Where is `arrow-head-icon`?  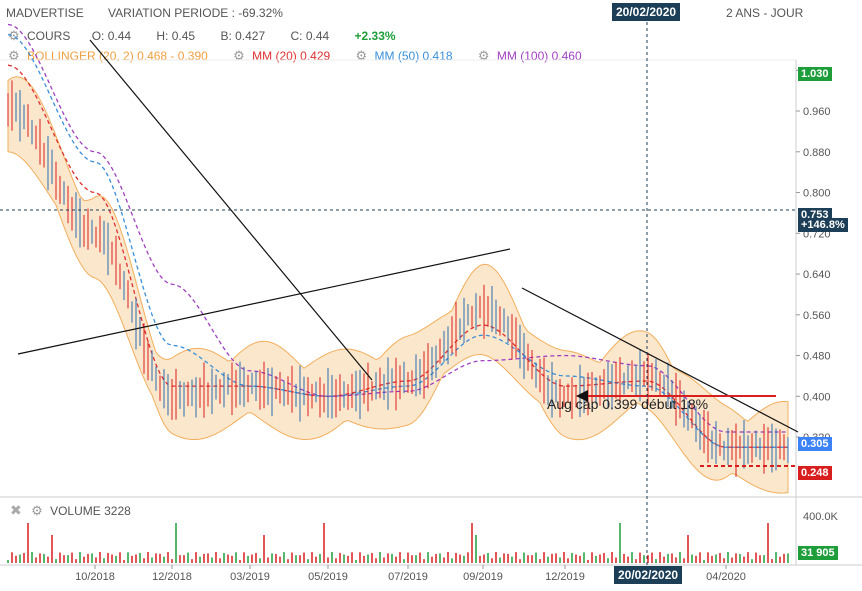 arrow-head-icon is located at coordinates (582, 396).